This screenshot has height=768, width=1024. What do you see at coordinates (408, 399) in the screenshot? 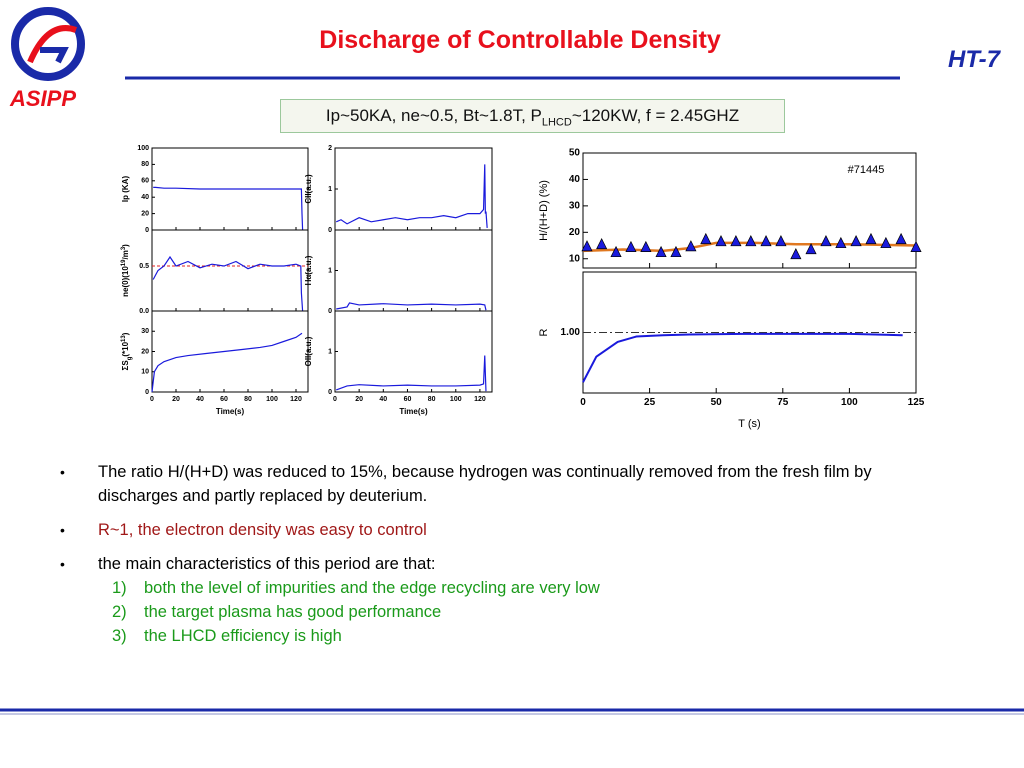
I see `x-tick-label: 60` at bounding box center [408, 399].